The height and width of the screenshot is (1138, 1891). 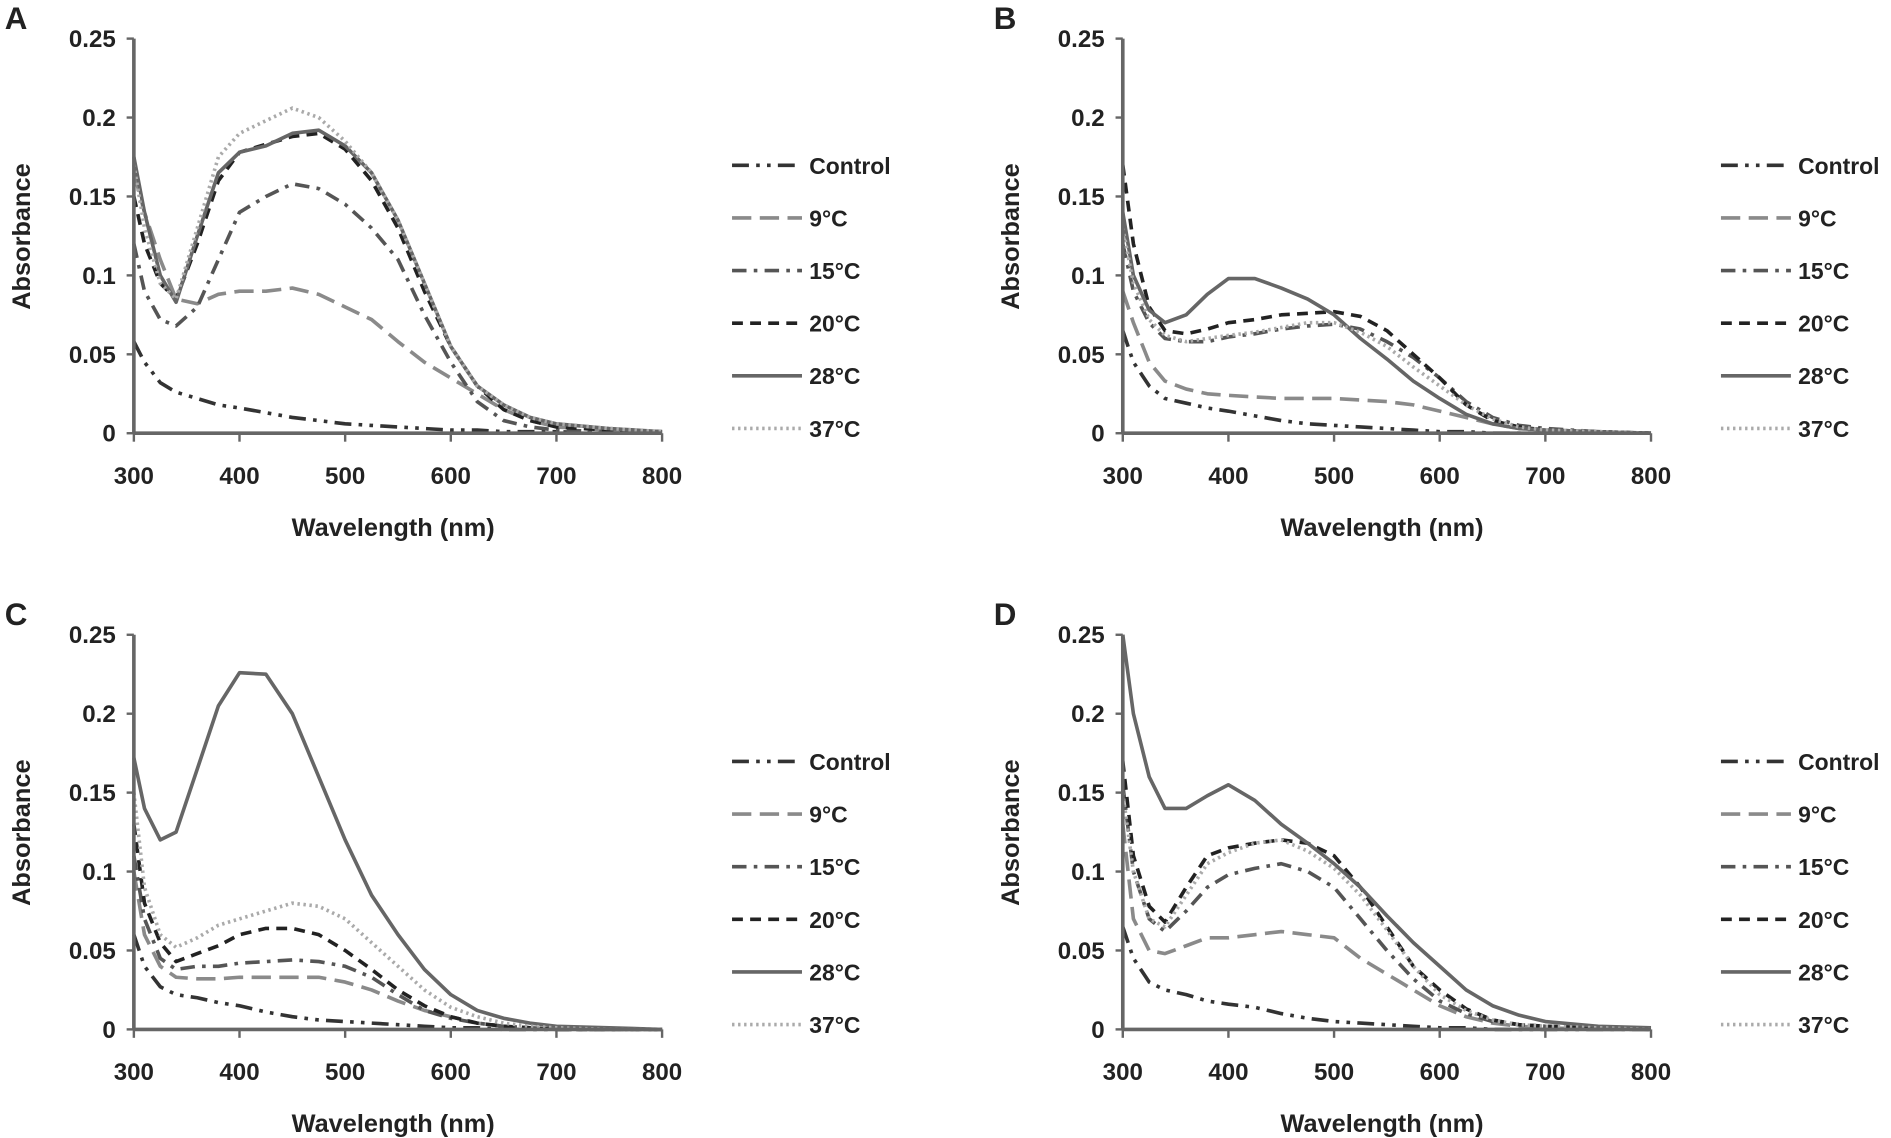 What do you see at coordinates (1005, 18) in the screenshot?
I see `panel-label: B` at bounding box center [1005, 18].